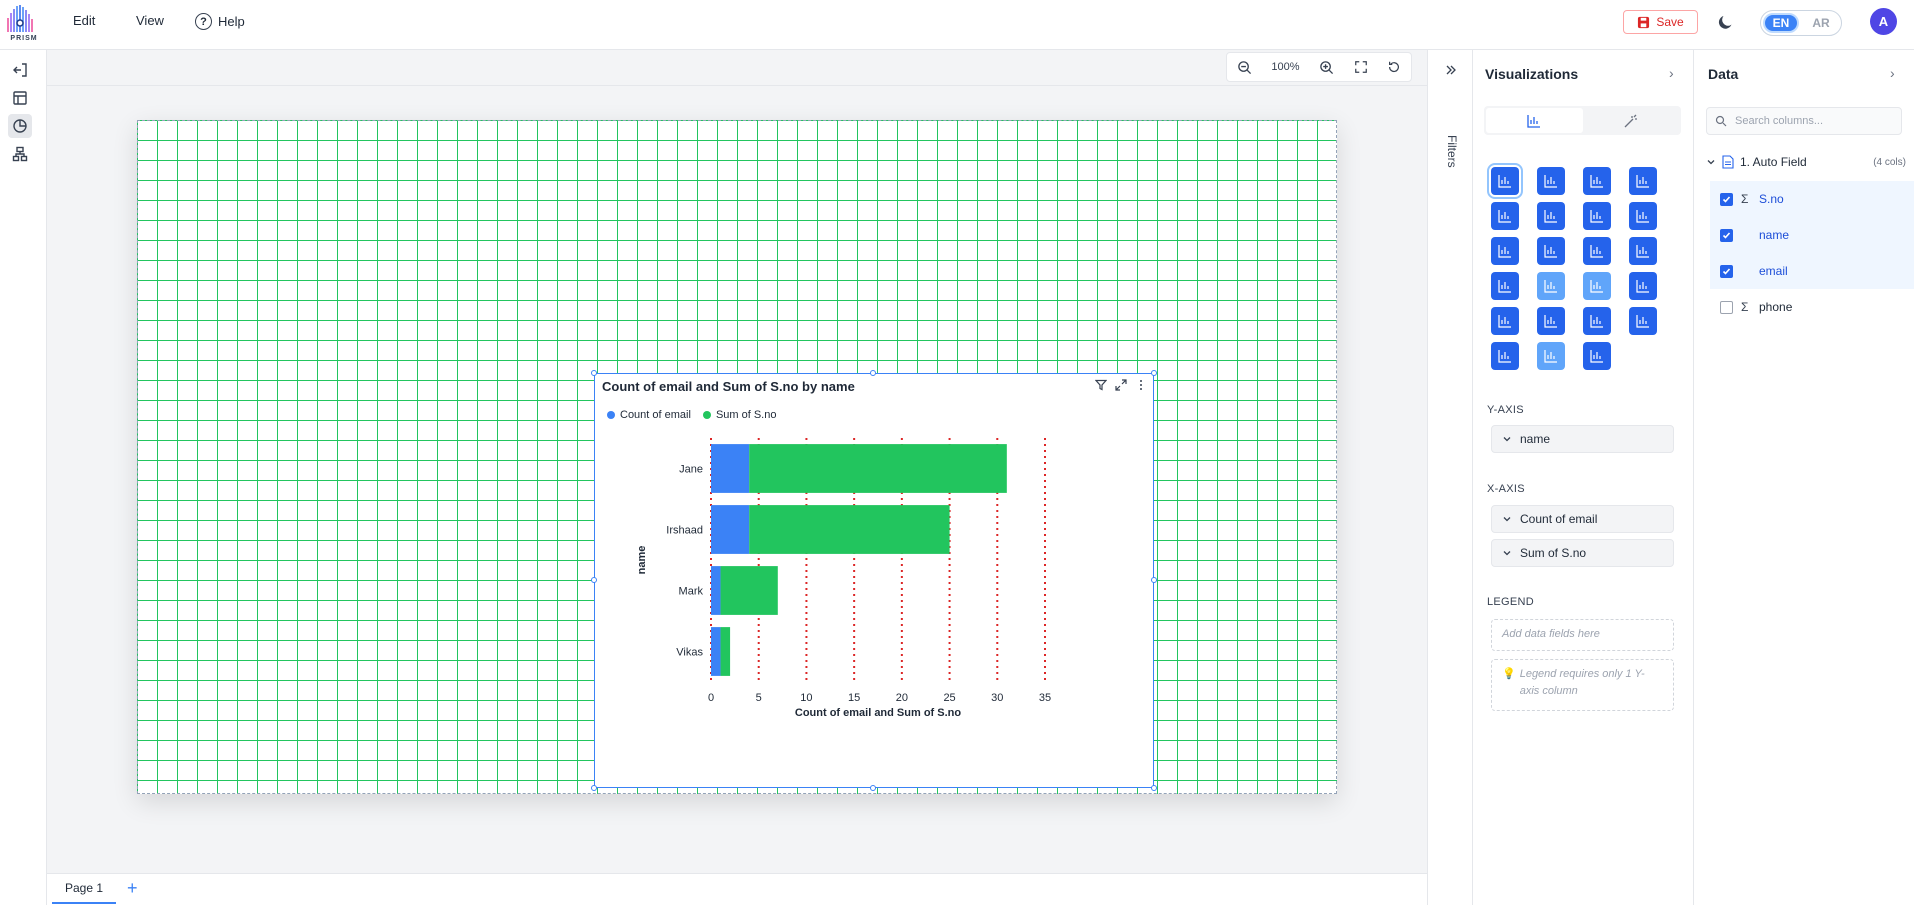 The width and height of the screenshot is (1914, 905). Describe the element at coordinates (1821, 23) in the screenshot. I see `lang-ar-option: AR` at that location.